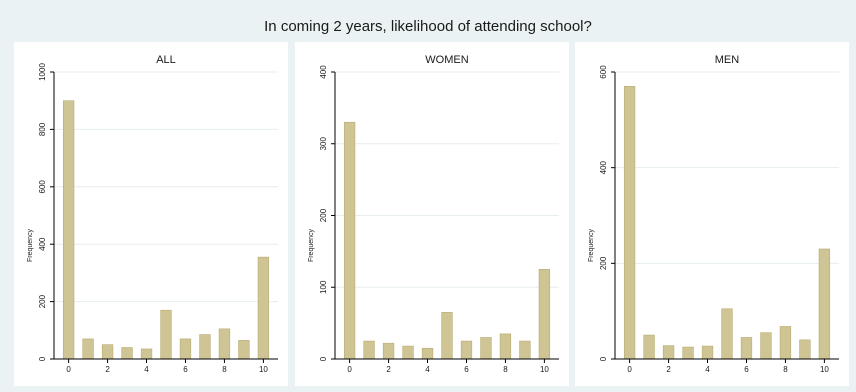 The image size is (856, 392). I want to click on panel-title: MEN, so click(727, 60).